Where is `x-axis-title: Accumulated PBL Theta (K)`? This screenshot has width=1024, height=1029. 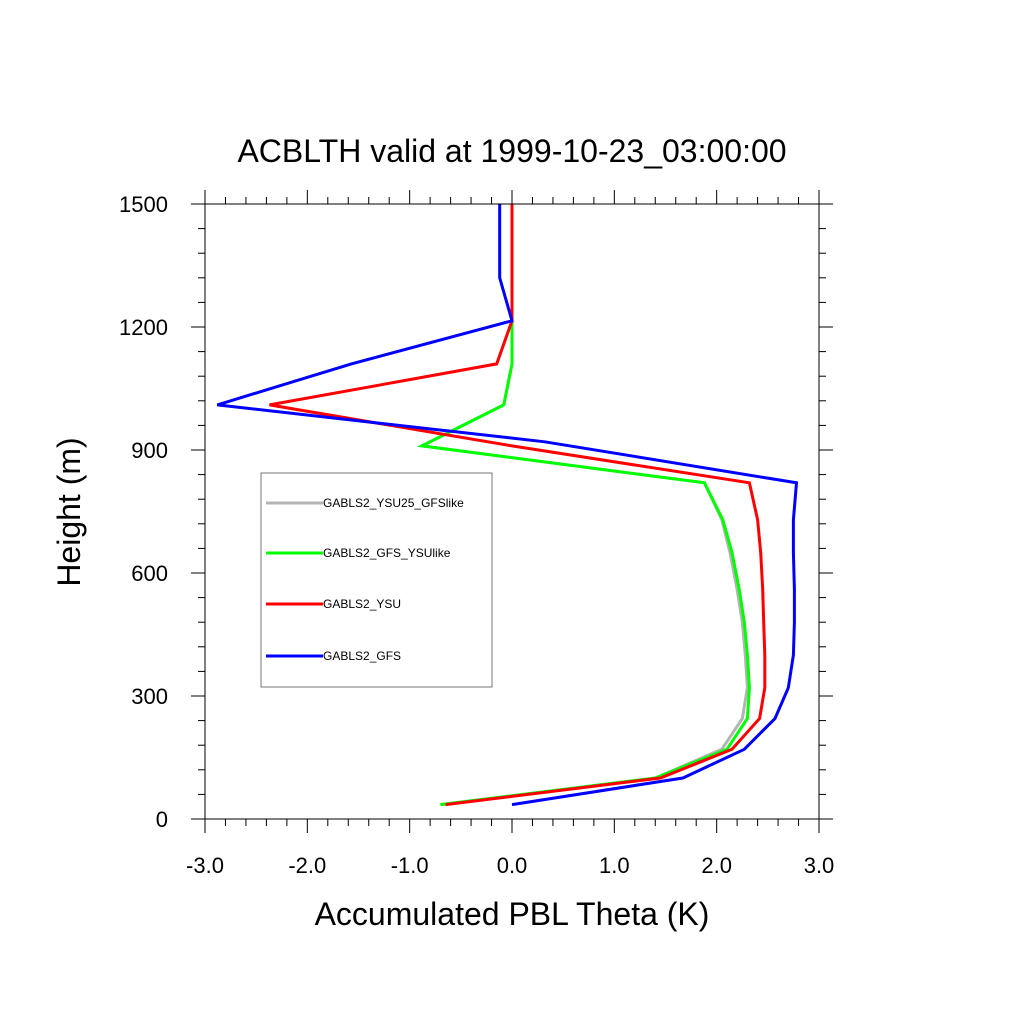
x-axis-title: Accumulated PBL Theta (K) is located at coordinates (512, 914).